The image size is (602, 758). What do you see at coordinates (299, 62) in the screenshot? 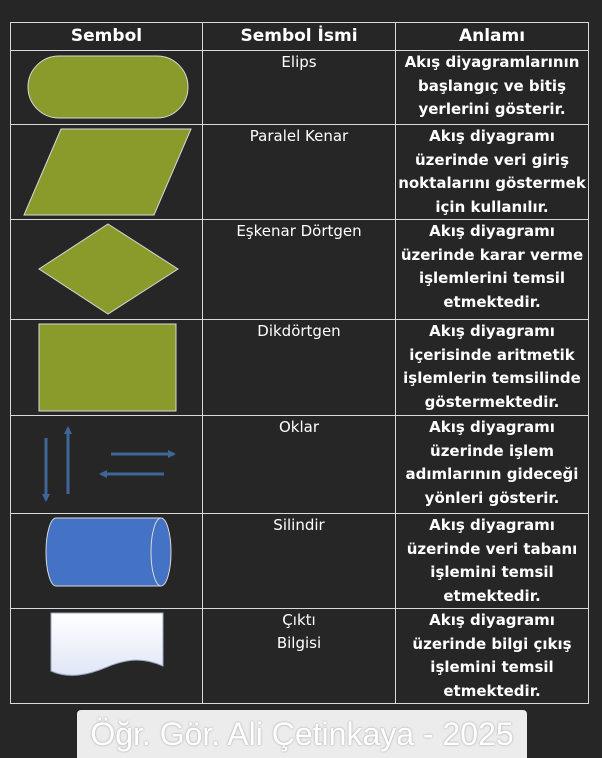
I see `symbol-name: Elips` at bounding box center [299, 62].